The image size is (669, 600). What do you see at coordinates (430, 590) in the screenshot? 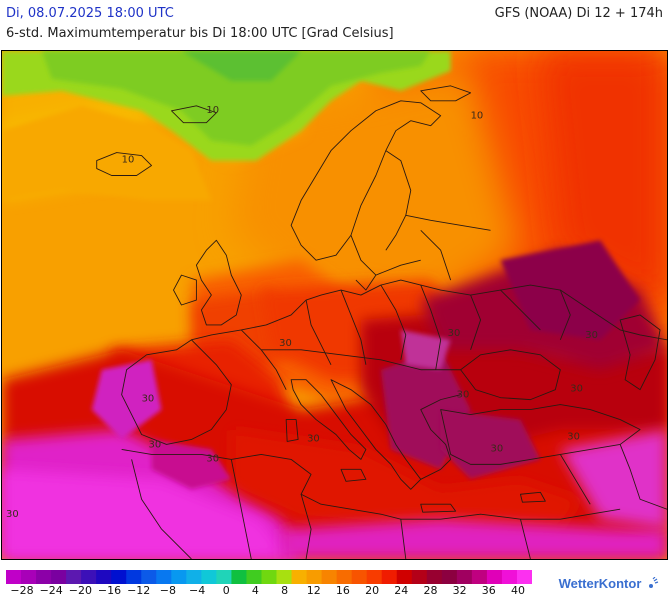
I see `legend-tick-label: 28` at bounding box center [430, 590].